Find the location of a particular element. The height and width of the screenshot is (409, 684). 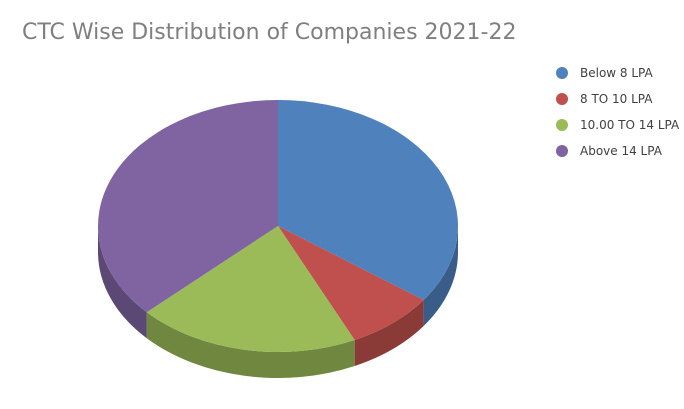

legend-item-2: 10.00 TO 14 LPA is located at coordinates (617, 125).